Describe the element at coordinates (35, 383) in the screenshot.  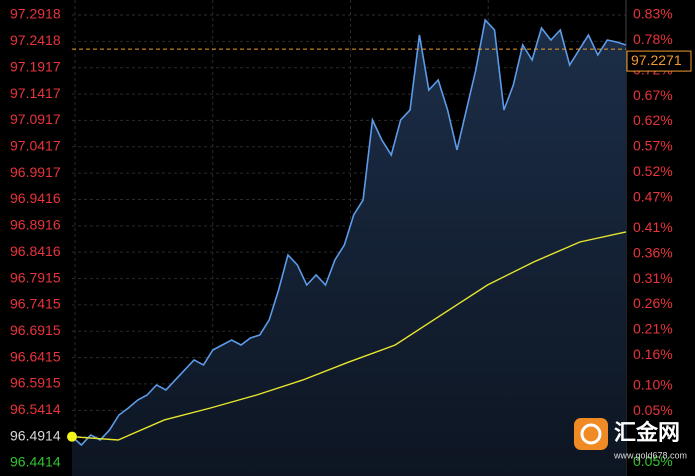
I see `y-tick-label: 96.5915` at that location.